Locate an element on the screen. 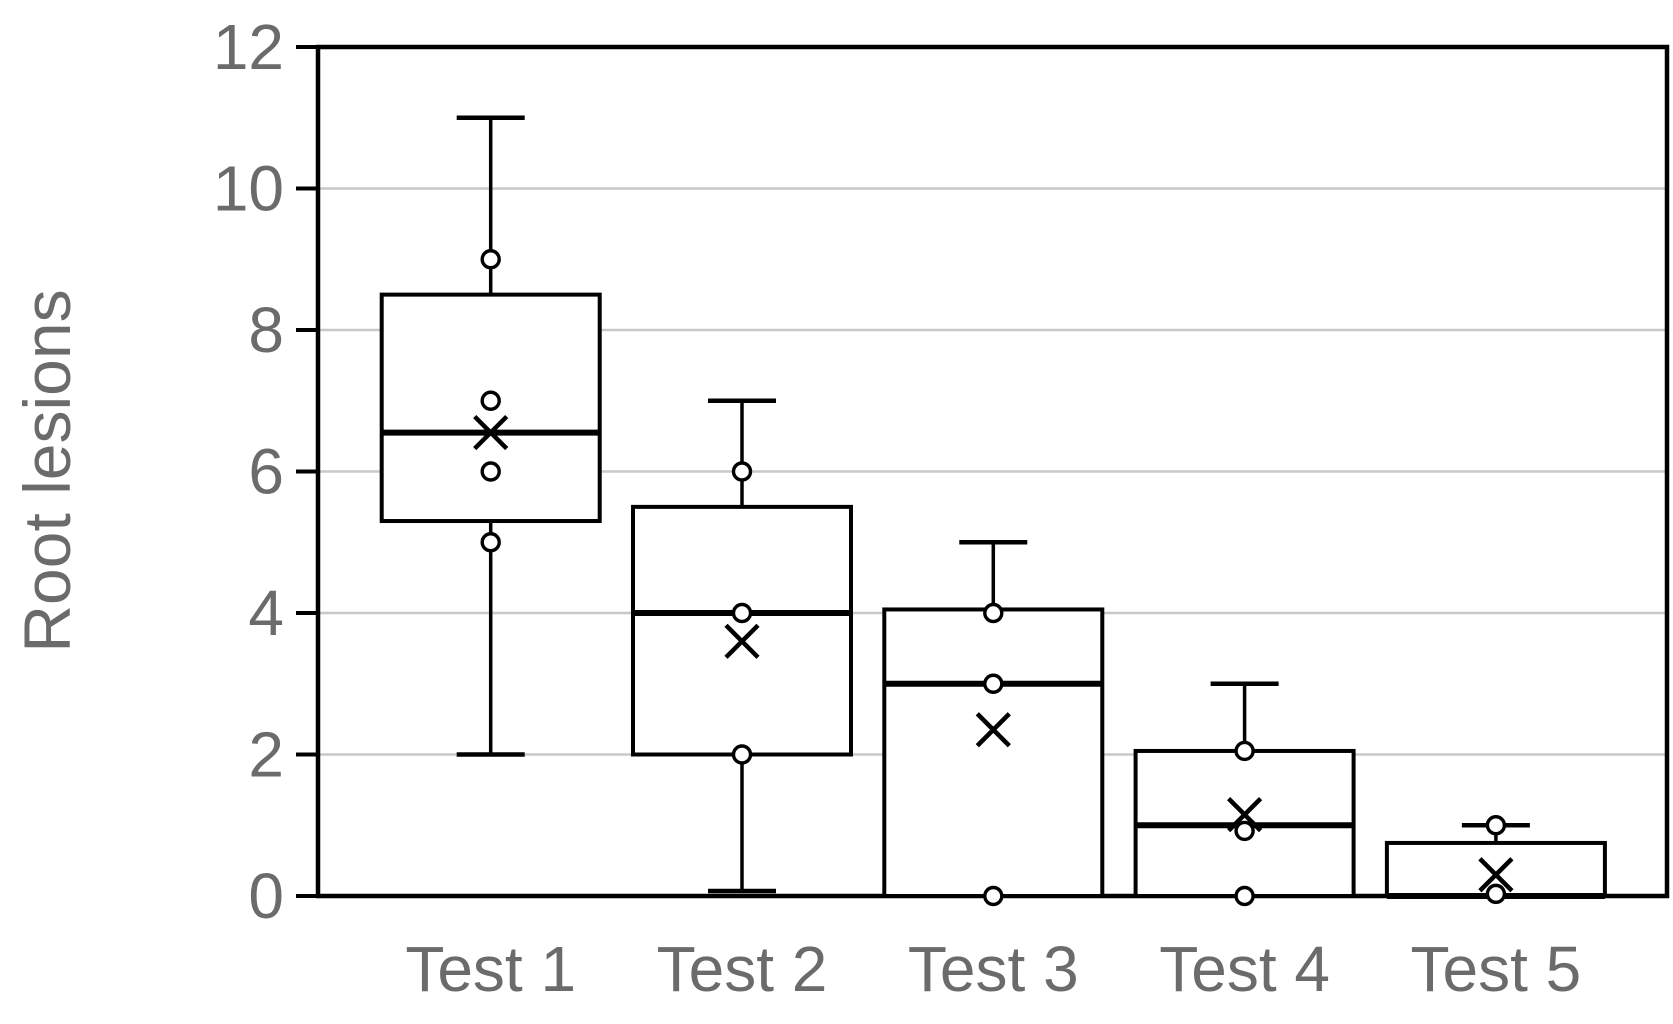 This screenshot has width=1673, height=1024. x-category-label: Test 5 is located at coordinates (1496, 969).